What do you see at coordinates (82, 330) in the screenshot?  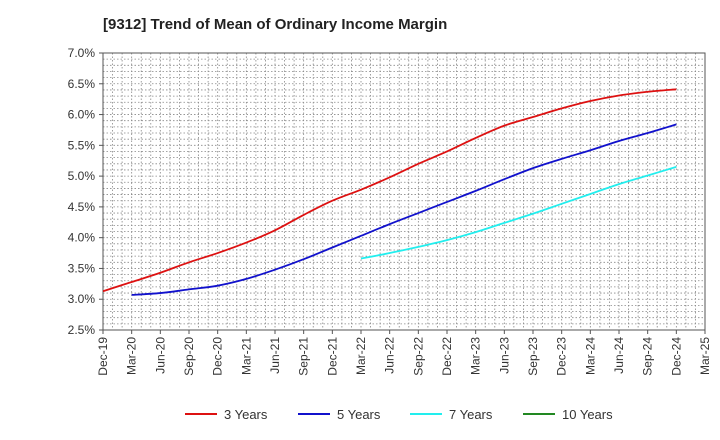 I see `y-tick-label: 2.5%` at bounding box center [82, 330].